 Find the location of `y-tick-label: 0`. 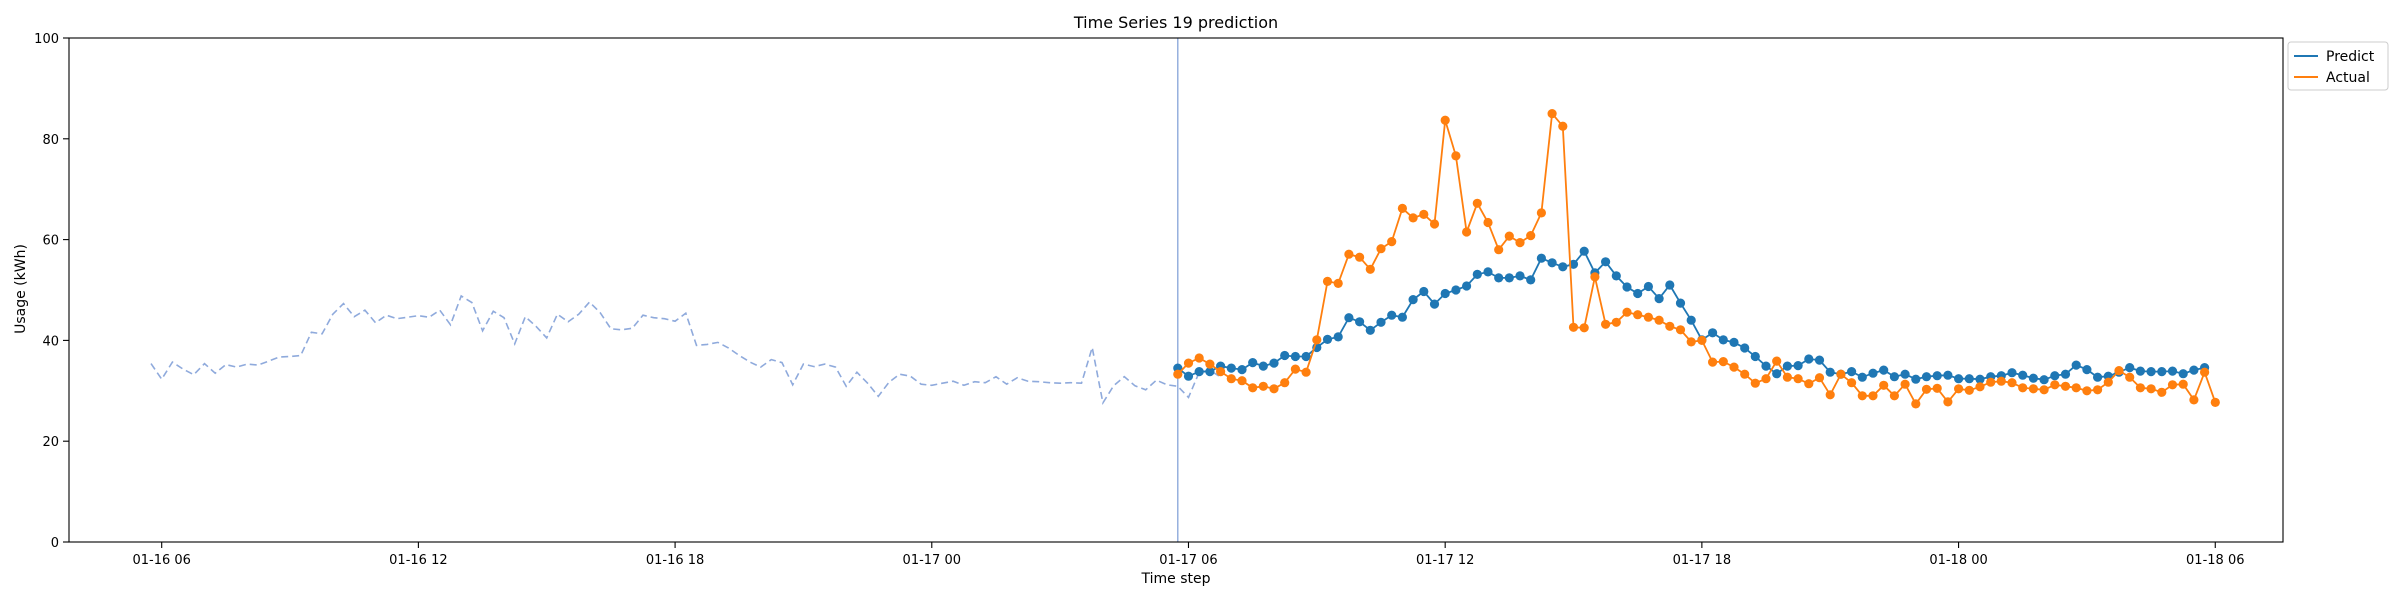

y-tick-label: 0 is located at coordinates (55, 543).